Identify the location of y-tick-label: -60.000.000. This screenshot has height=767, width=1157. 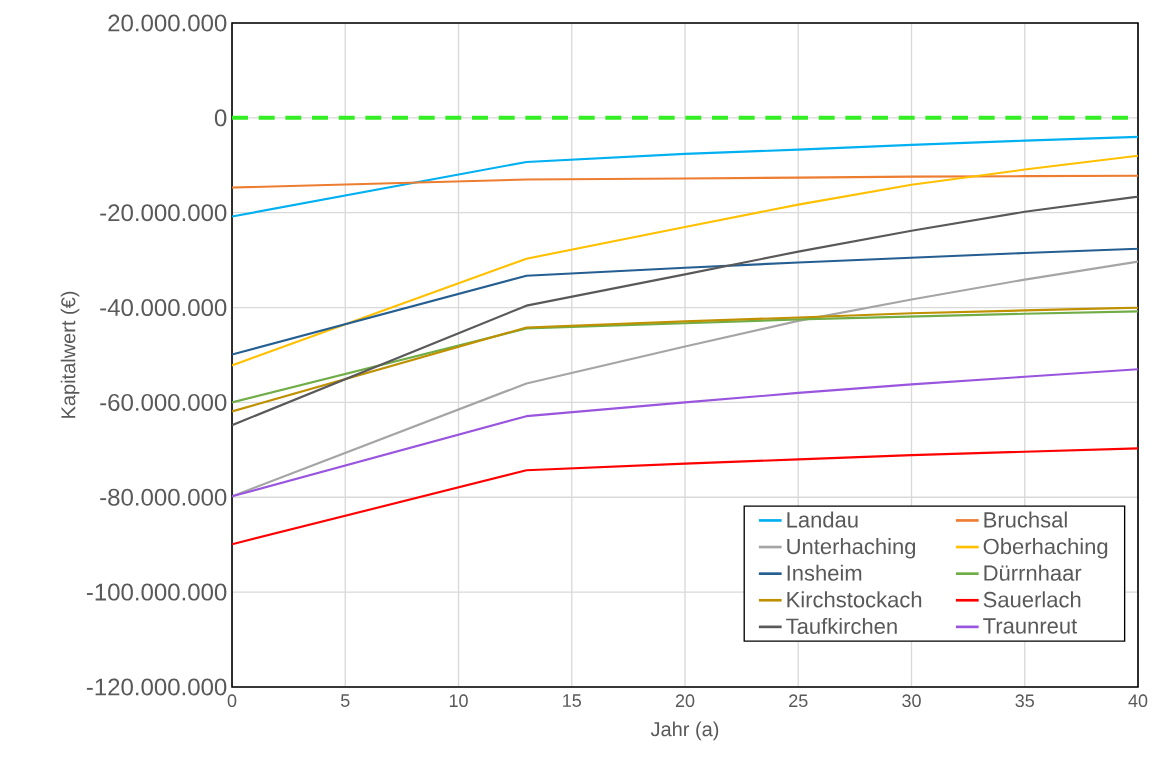
(163, 402).